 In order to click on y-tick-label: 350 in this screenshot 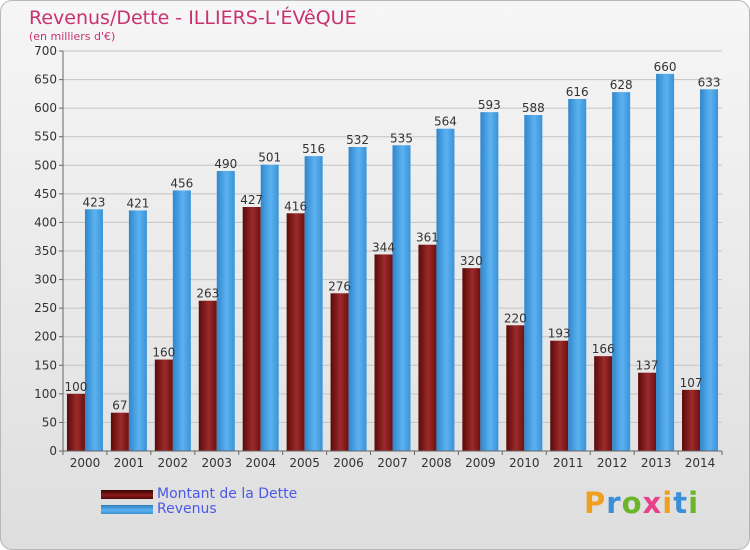, I will do `click(45, 251)`.